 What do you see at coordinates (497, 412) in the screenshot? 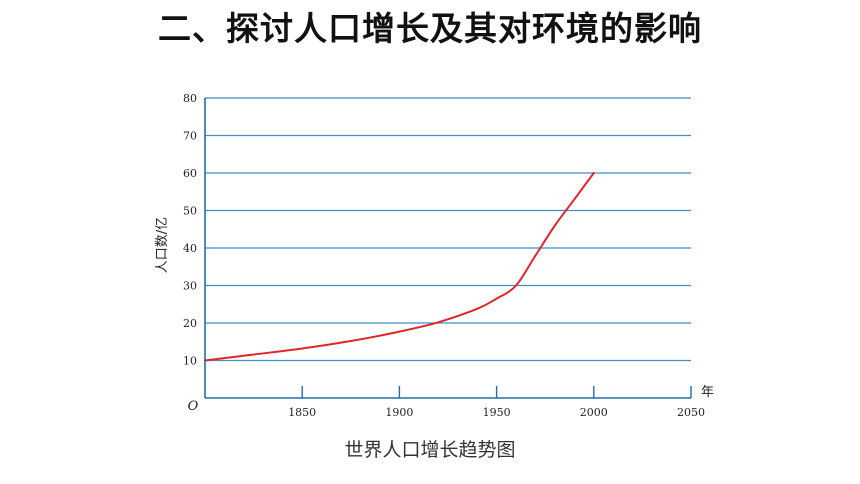
I see `x-tick-label-1950: 1950` at bounding box center [497, 412].